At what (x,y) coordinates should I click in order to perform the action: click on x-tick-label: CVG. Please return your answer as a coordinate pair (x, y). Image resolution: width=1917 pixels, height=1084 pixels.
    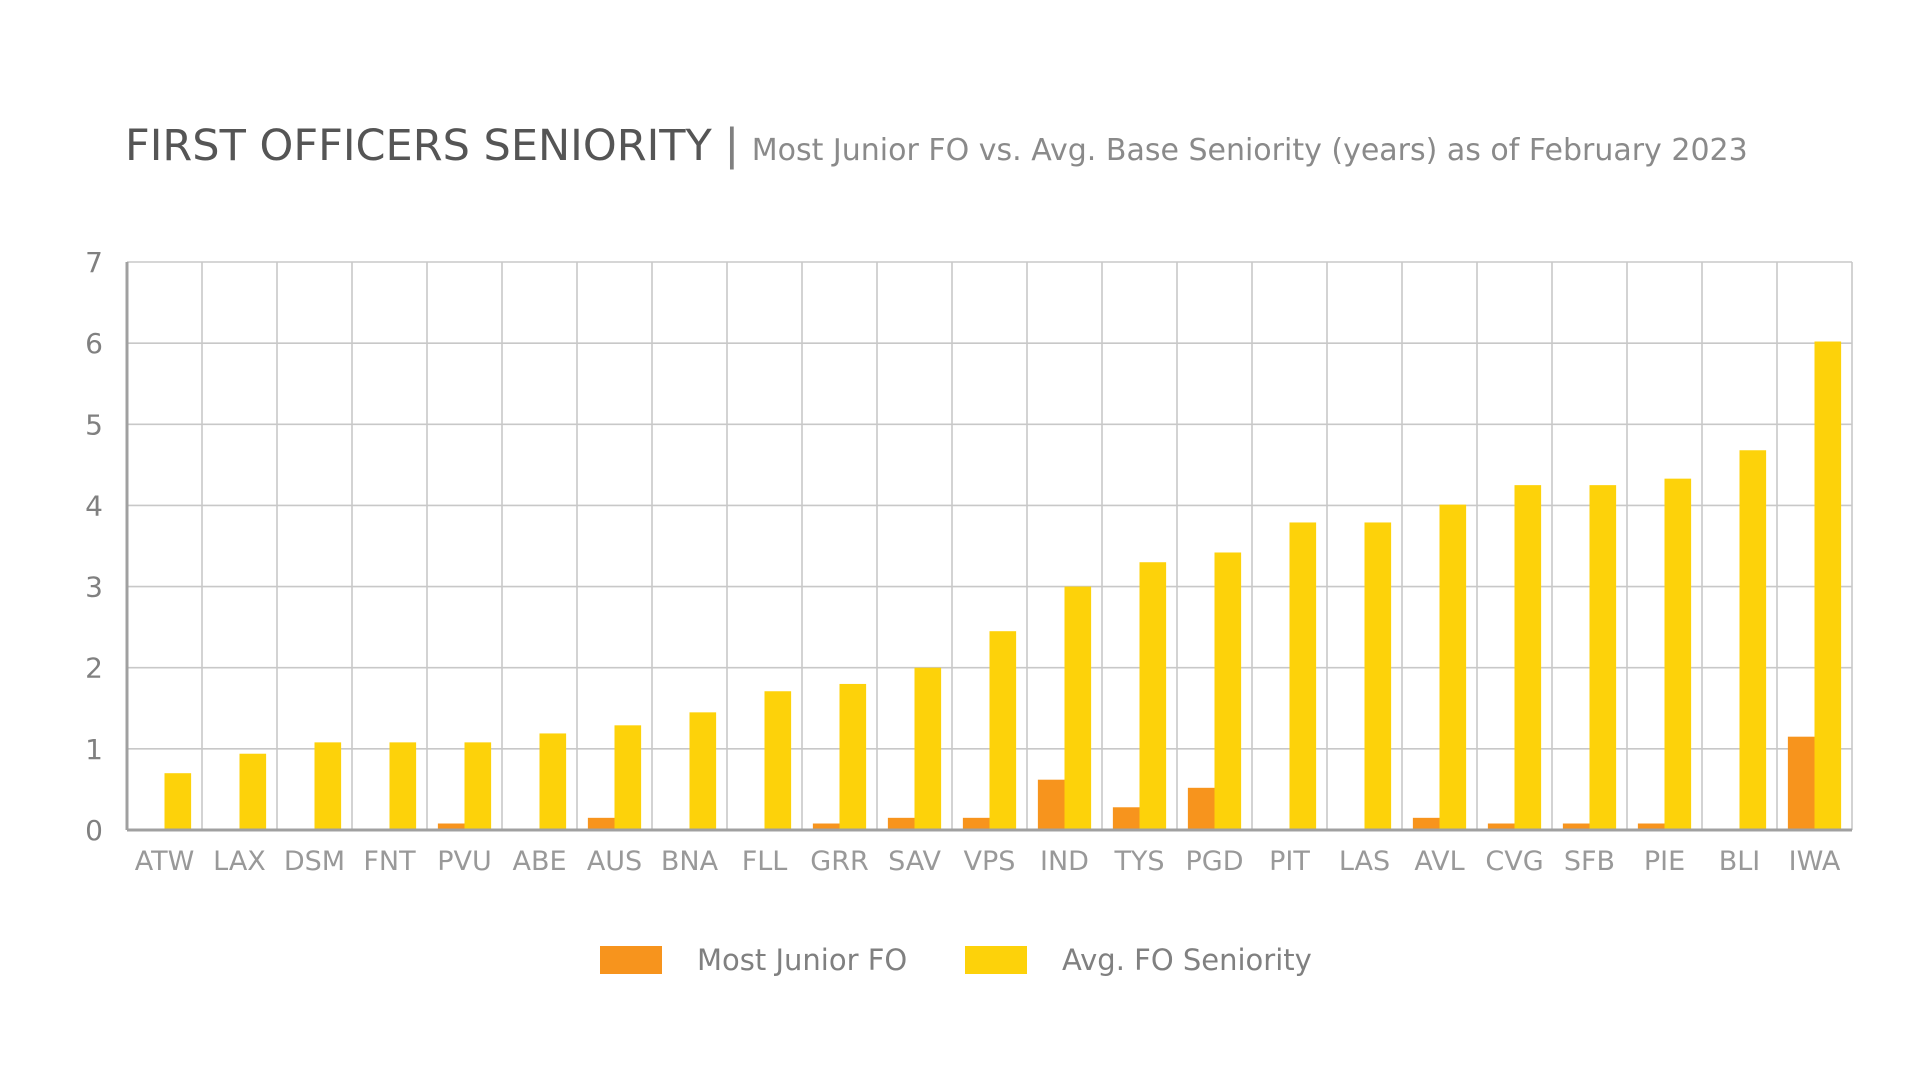
    Looking at the image, I should click on (1514, 861).